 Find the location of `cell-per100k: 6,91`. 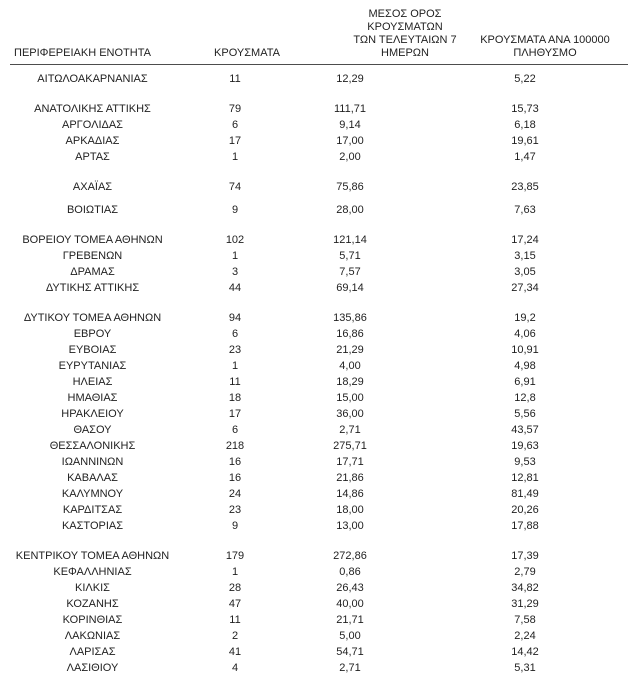

cell-per100k: 6,91 is located at coordinates (525, 382).